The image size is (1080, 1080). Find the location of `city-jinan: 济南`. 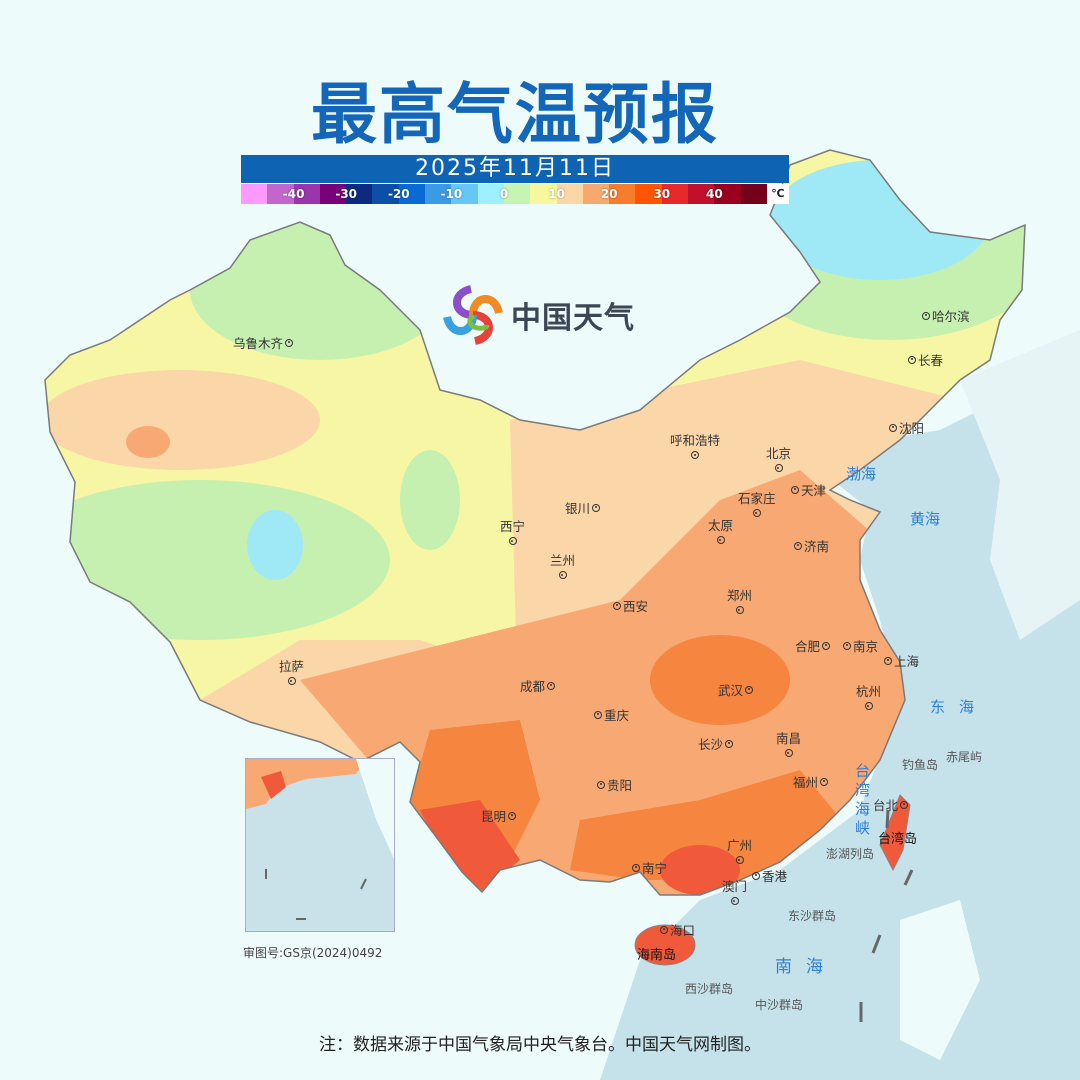

city-jinan: 济南 is located at coordinates (811, 545).